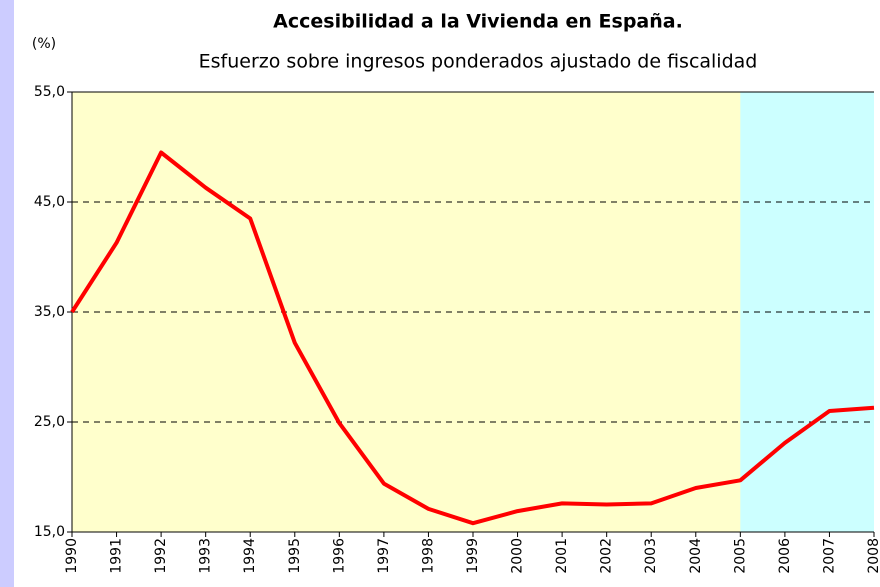 Image resolution: width=880 pixels, height=587 pixels. I want to click on x-tick-label: 1991, so click(117, 556).